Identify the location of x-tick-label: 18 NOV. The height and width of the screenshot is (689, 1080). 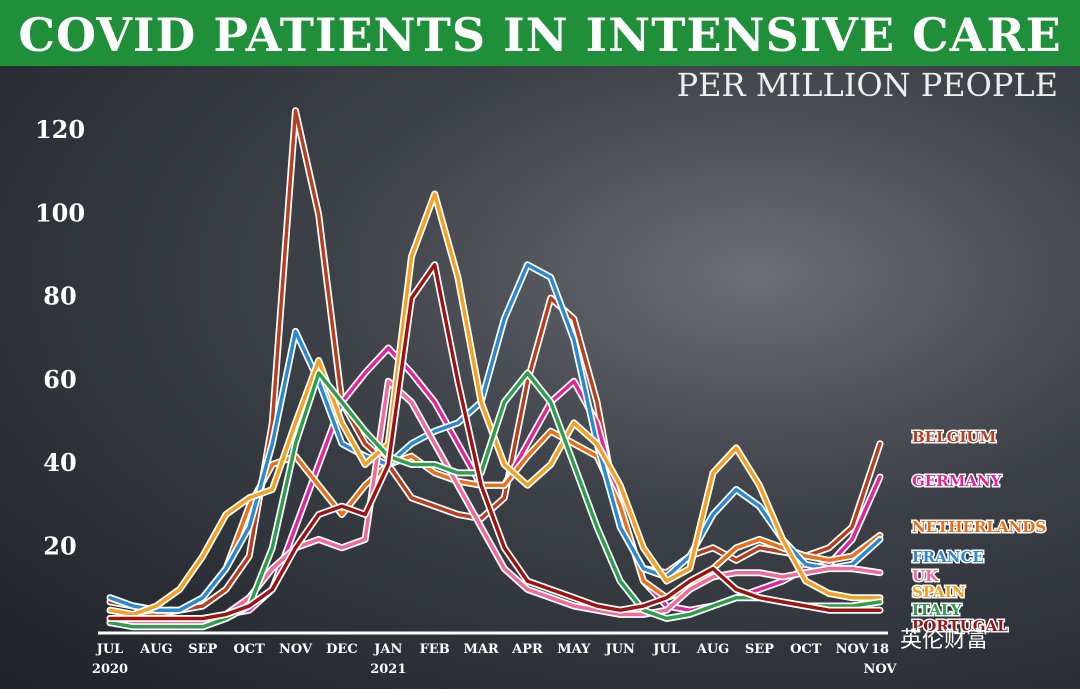
(880, 659).